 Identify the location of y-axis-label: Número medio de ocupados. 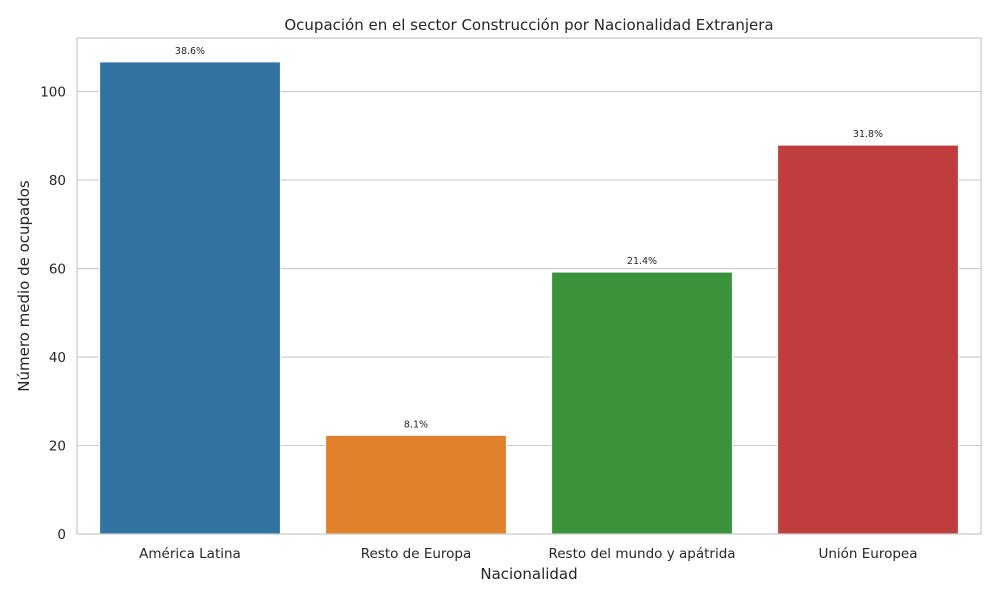
(24, 286).